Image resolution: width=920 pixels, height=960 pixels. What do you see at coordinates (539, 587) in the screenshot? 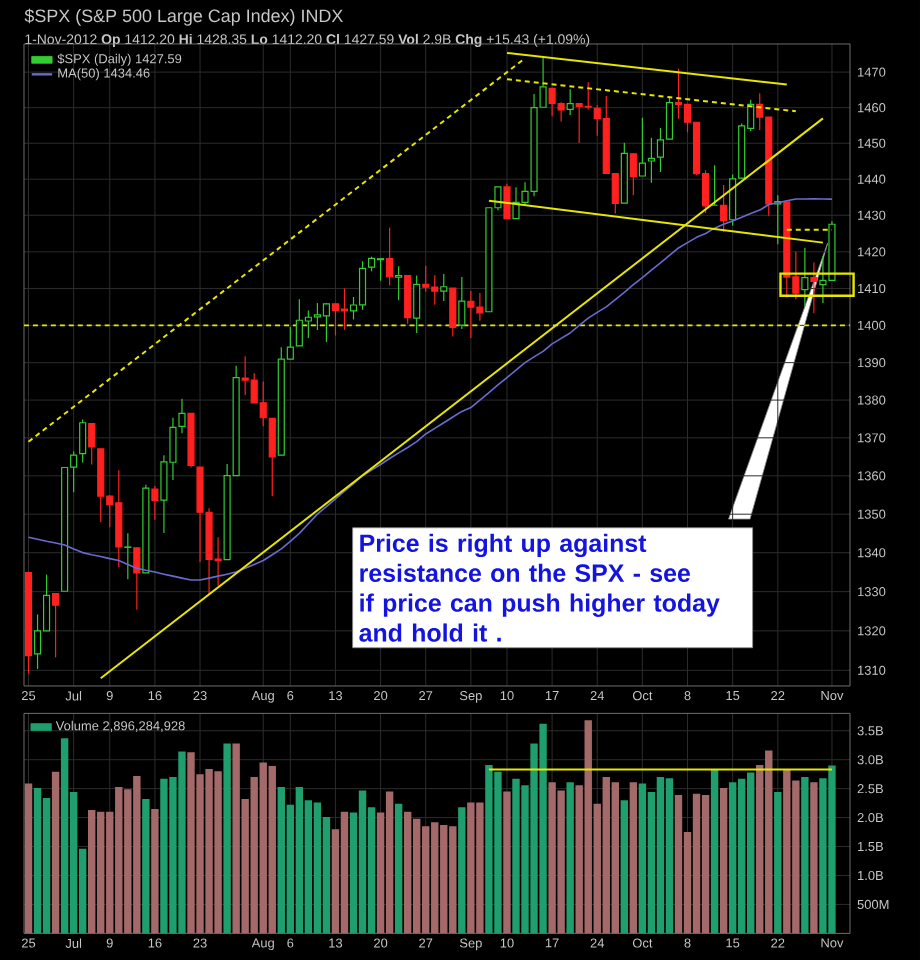
I see `annotation: Price is right up against resistance on the SPX - see if price can push higher today and hold it .` at bounding box center [539, 587].